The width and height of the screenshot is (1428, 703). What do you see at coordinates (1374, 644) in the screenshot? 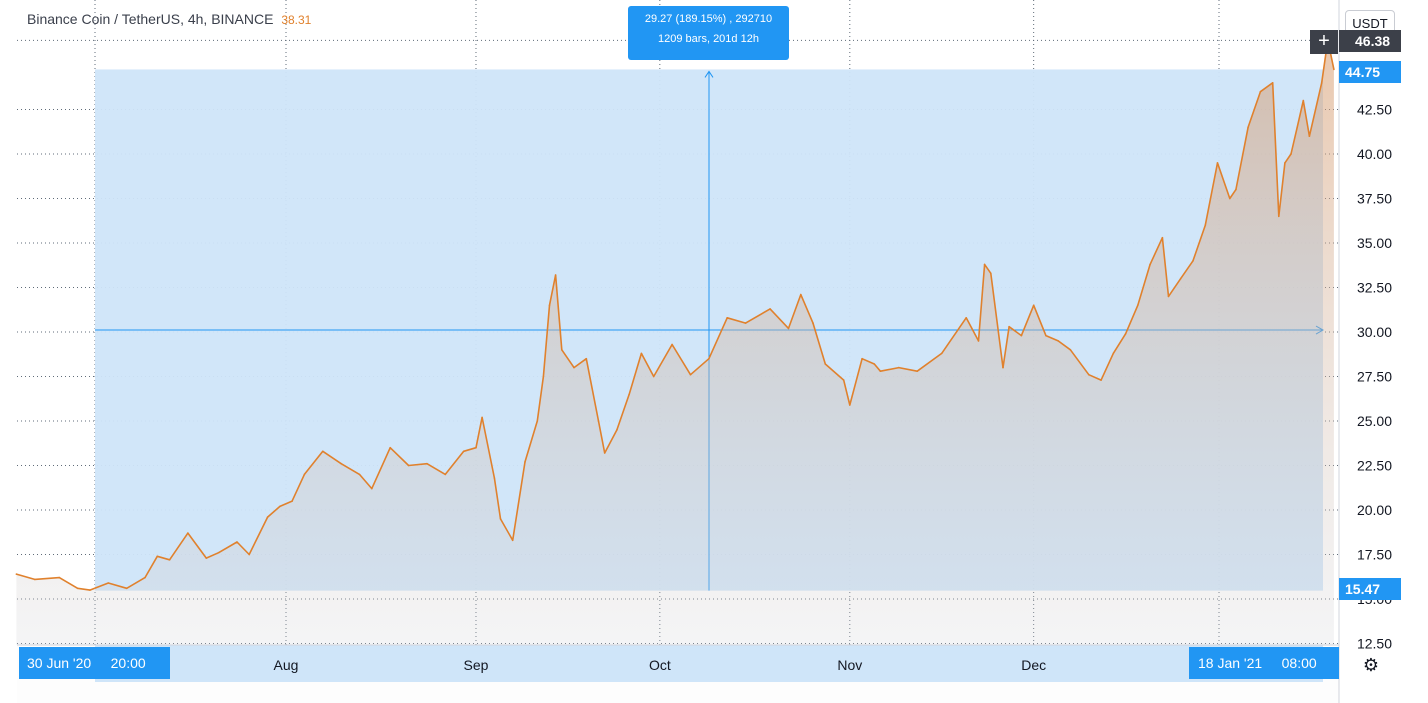
I see `y-tick-label: 12.50` at bounding box center [1374, 644].